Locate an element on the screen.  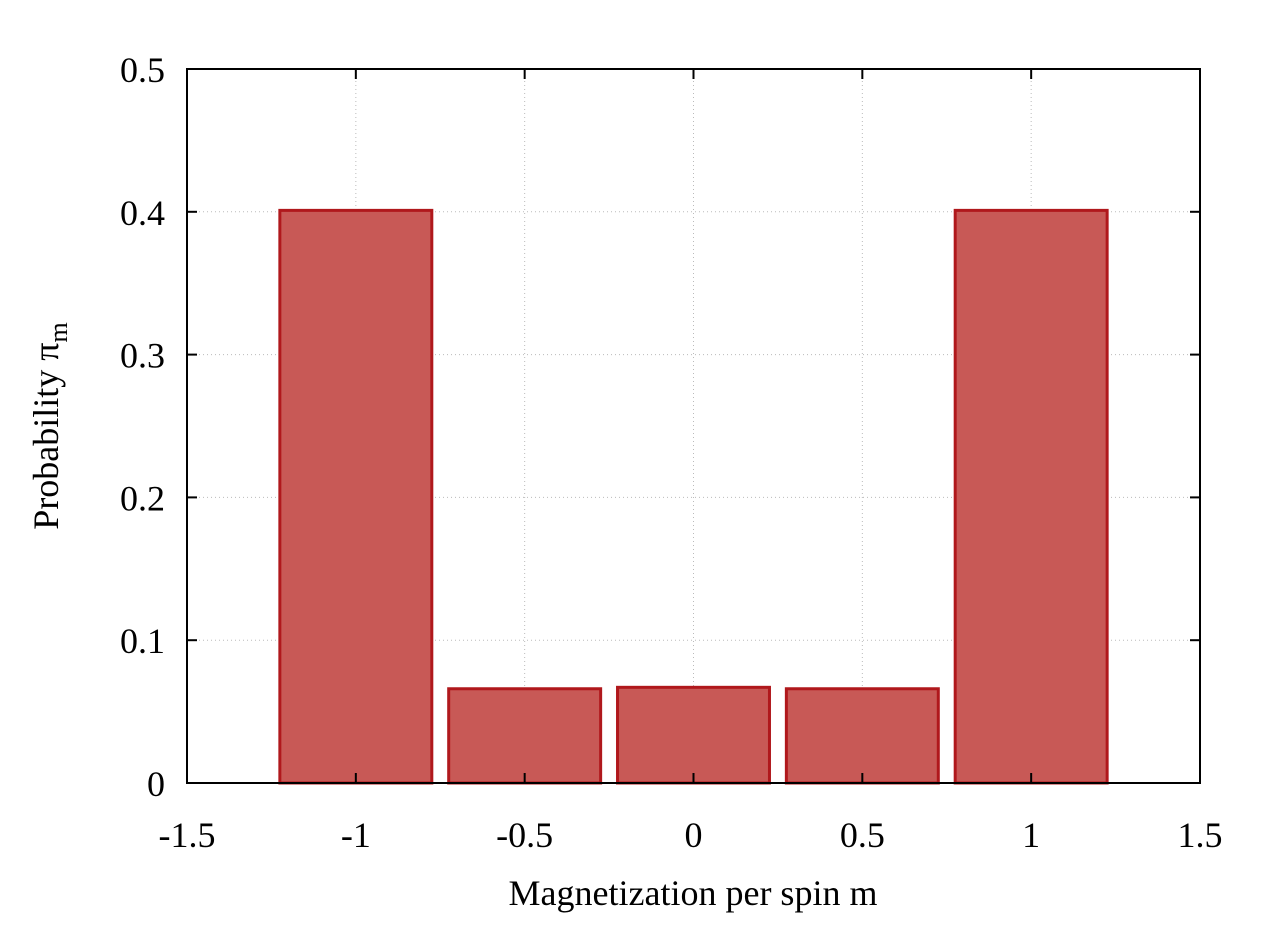
y-axis-label: Probability πm is located at coordinates (49, 425).